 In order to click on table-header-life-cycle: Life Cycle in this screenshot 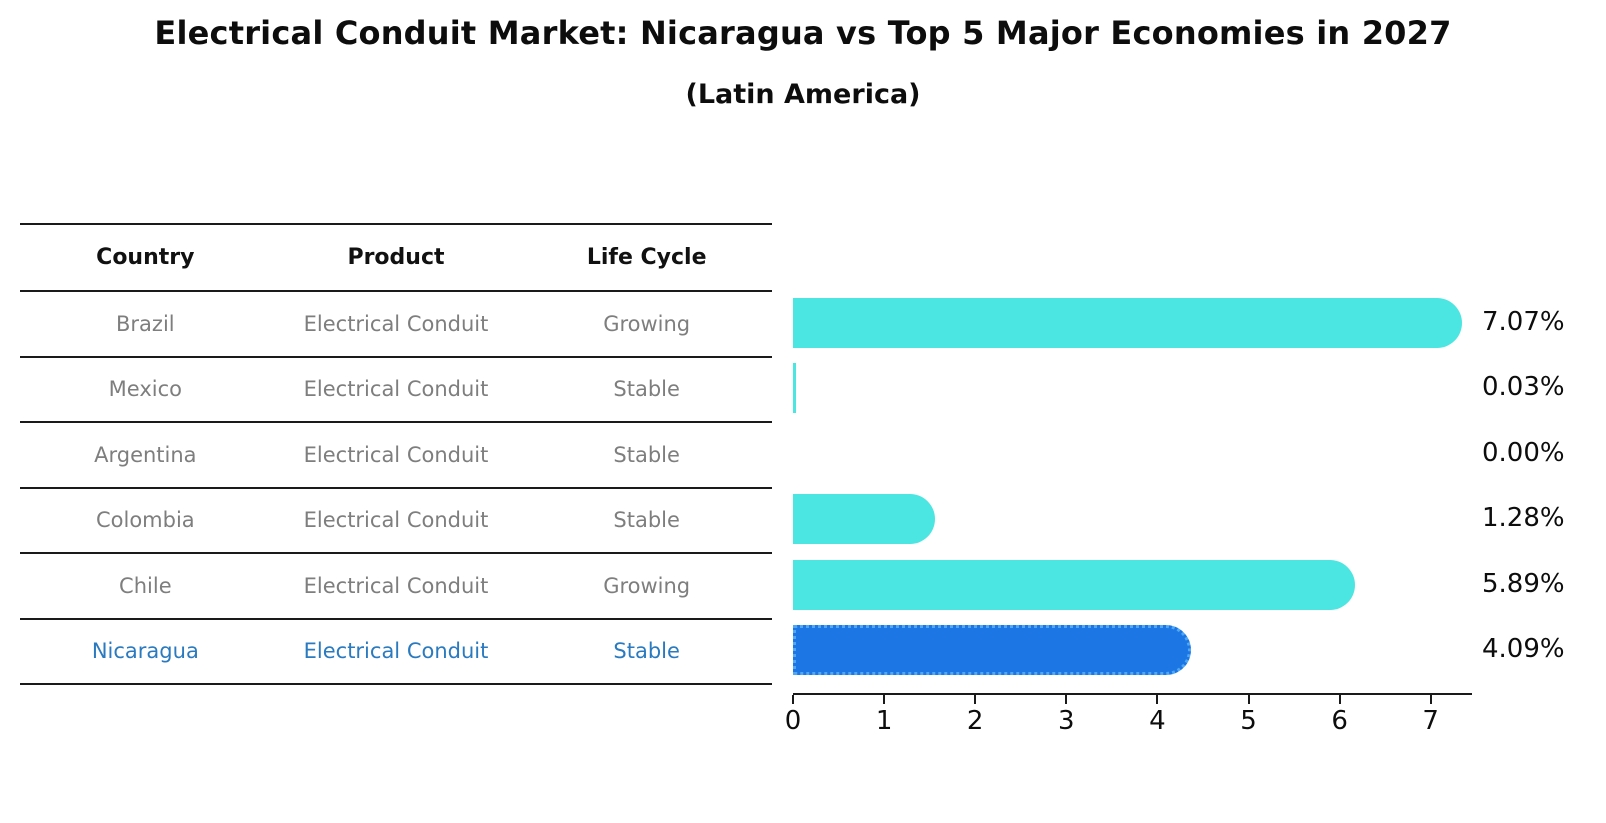, I will do `click(646, 257)`.